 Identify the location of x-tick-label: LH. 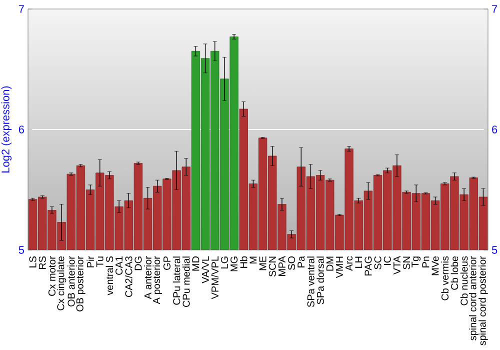
(358, 262).